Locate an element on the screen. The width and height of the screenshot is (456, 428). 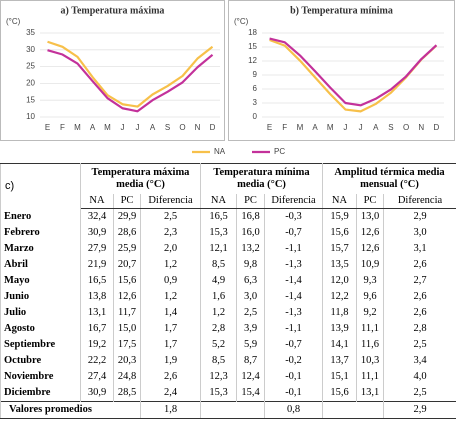
table-row: Marzo 27,9 25,9 2,0 12,1 13,2 -1,1 15,7 12,6 3,1 is located at coordinates (228, 249).